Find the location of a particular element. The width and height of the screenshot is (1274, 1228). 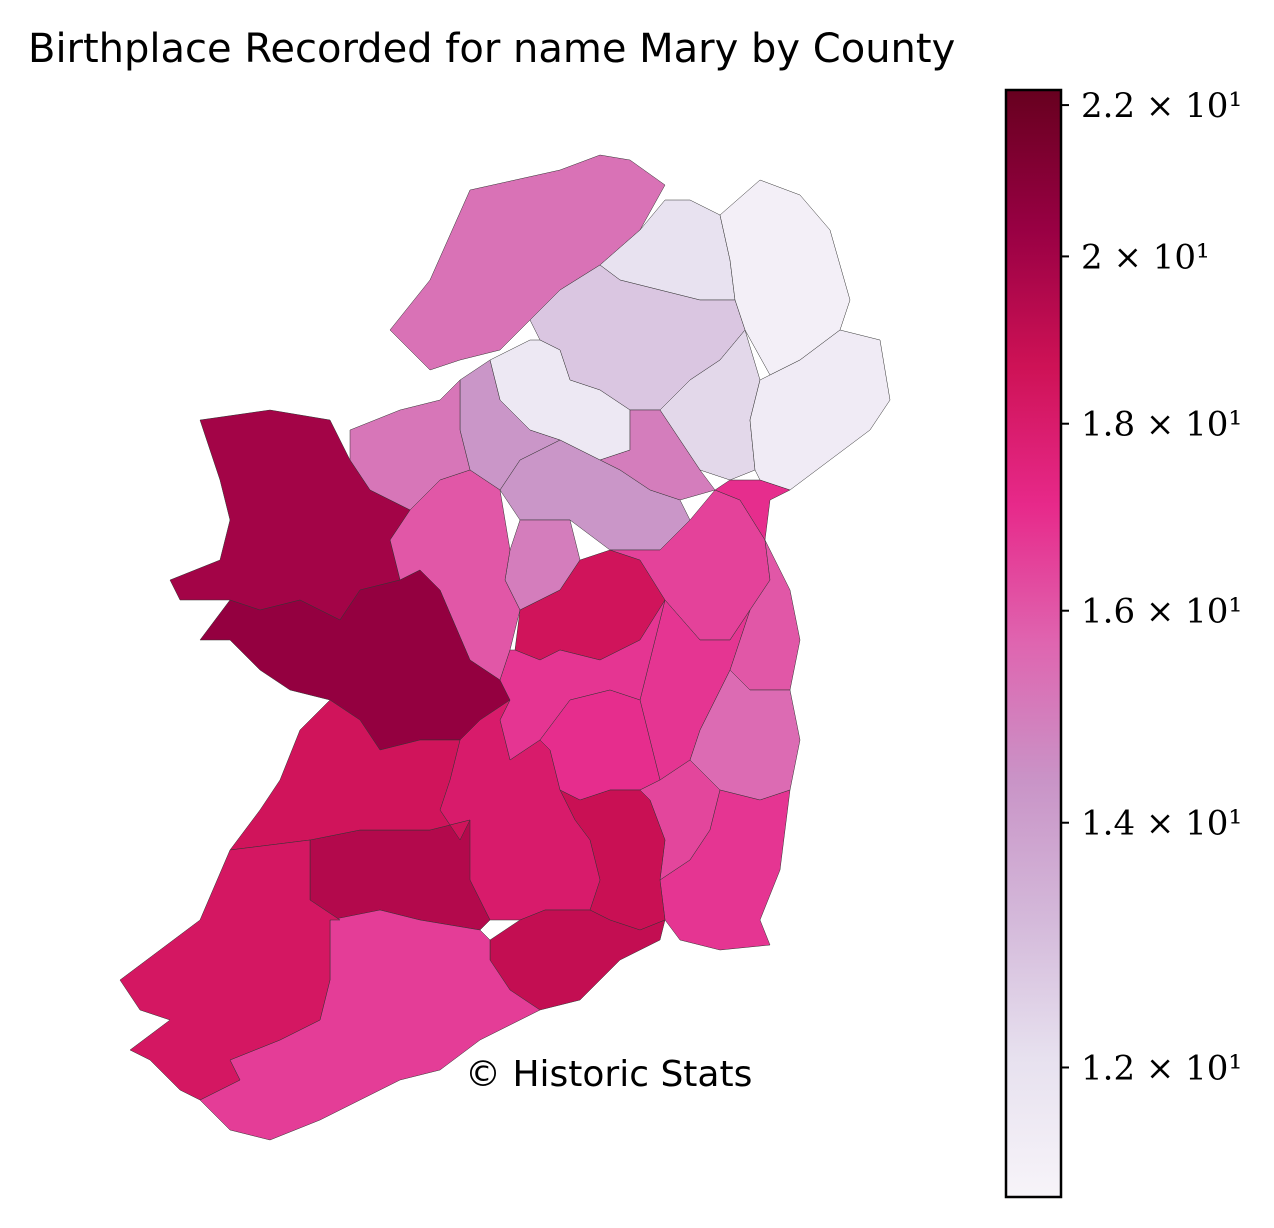

colorbar-tick-label: 1.8 × 10¹ is located at coordinates (1161, 425).